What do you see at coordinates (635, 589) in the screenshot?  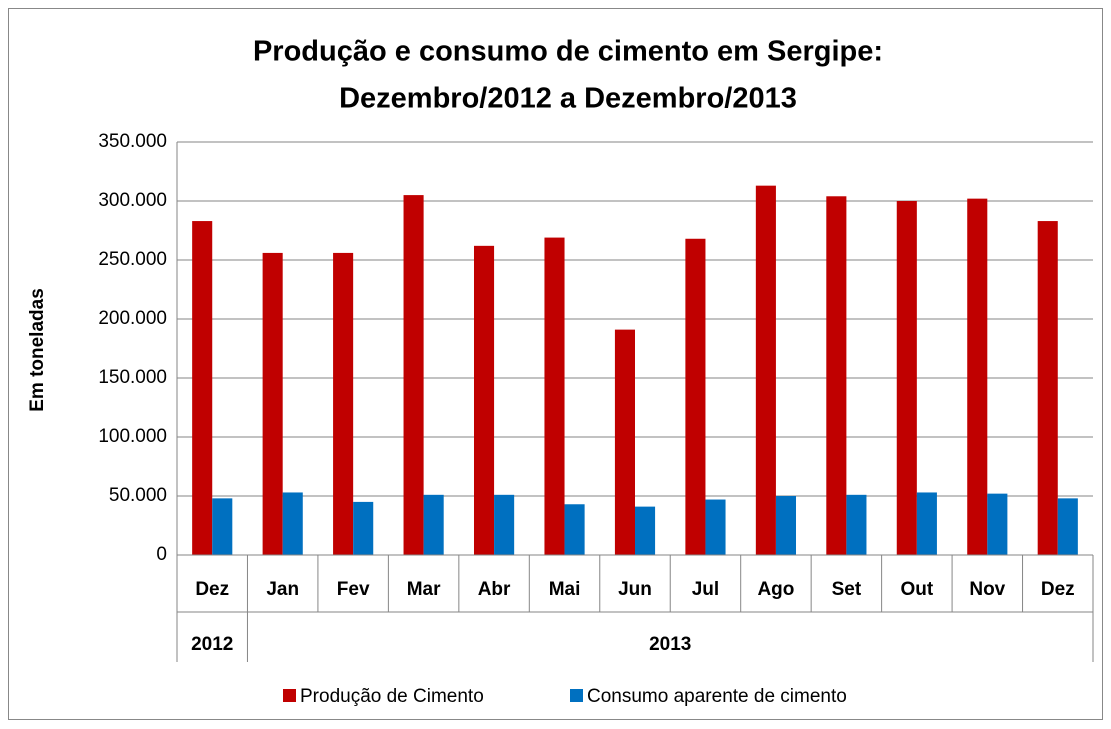 I see `x-tick-label: Jun` at bounding box center [635, 589].